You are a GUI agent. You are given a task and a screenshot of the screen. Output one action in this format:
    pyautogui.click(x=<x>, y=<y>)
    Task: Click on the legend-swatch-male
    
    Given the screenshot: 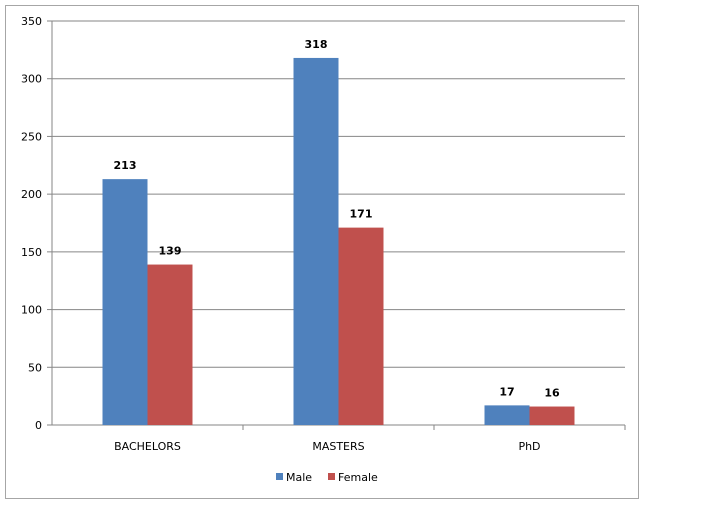 What is the action you would take?
    pyautogui.click(x=279, y=476)
    